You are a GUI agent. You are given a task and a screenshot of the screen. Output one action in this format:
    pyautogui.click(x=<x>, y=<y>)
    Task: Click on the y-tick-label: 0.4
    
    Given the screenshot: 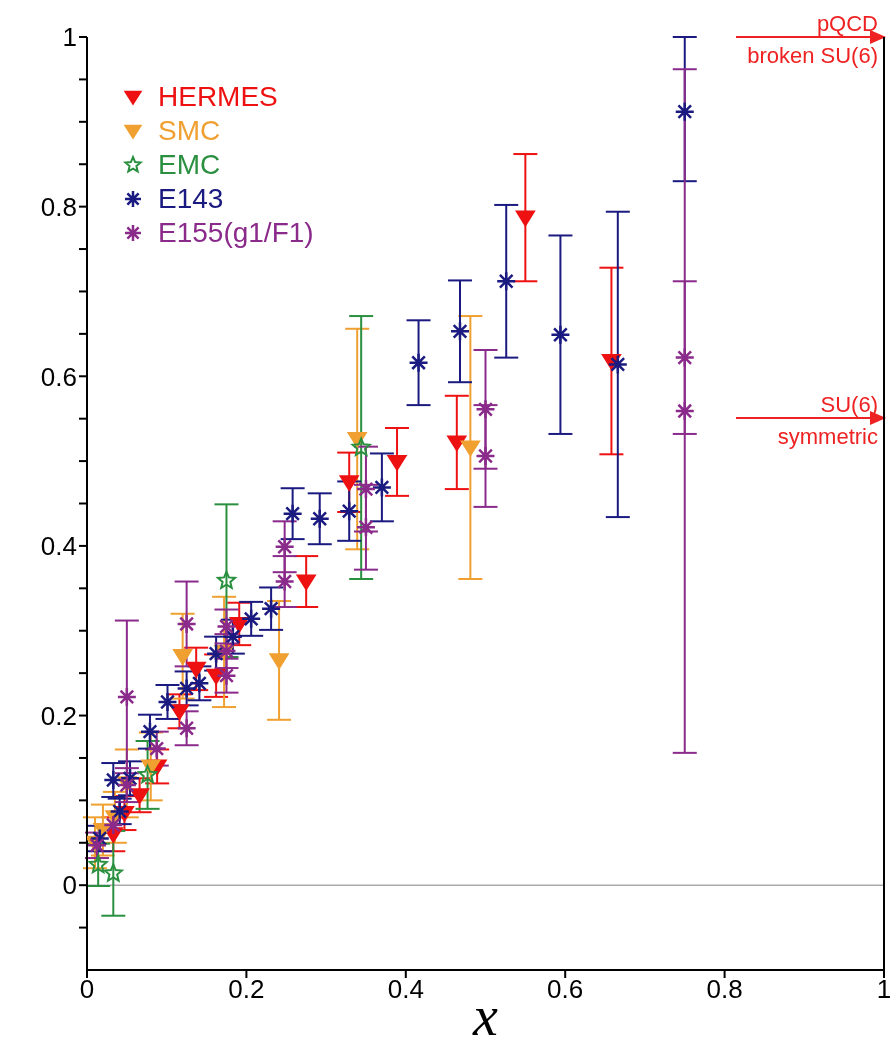 What is the action you would take?
    pyautogui.click(x=58, y=546)
    